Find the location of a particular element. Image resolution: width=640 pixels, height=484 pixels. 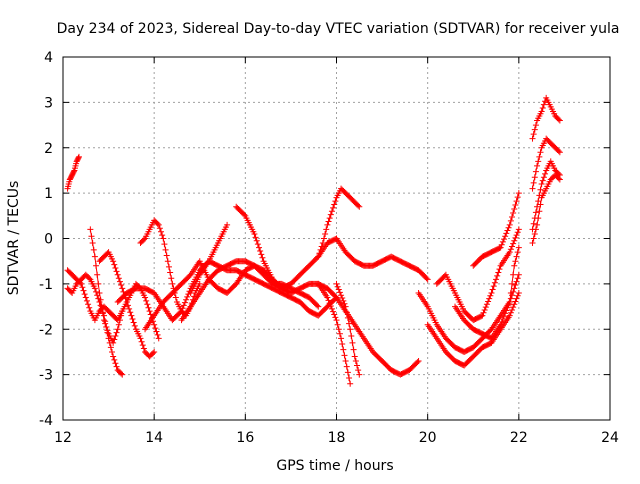

x-tick-label: 12 is located at coordinates (63, 438).